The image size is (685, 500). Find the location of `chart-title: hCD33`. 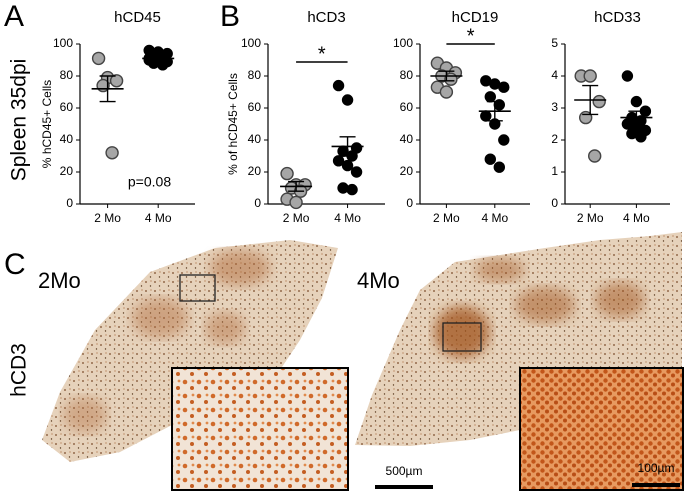

chart-title: hCD33 is located at coordinates (617, 17).